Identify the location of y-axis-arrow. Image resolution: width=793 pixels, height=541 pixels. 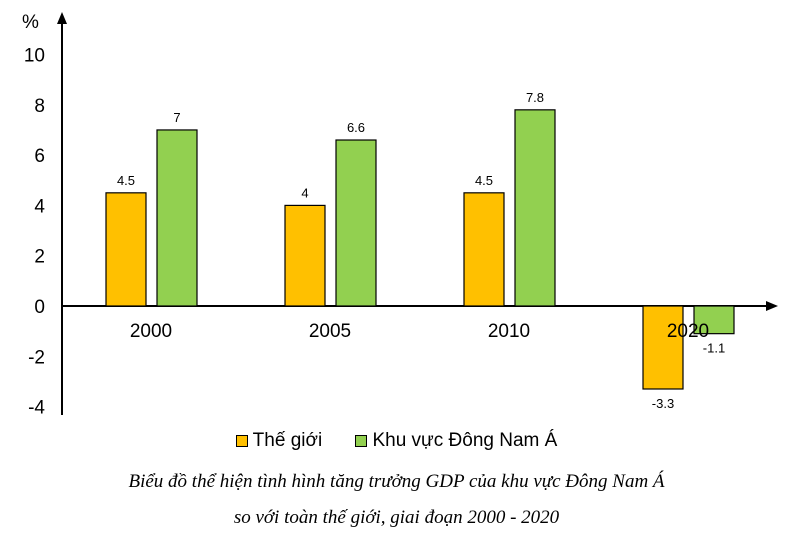
(62, 18).